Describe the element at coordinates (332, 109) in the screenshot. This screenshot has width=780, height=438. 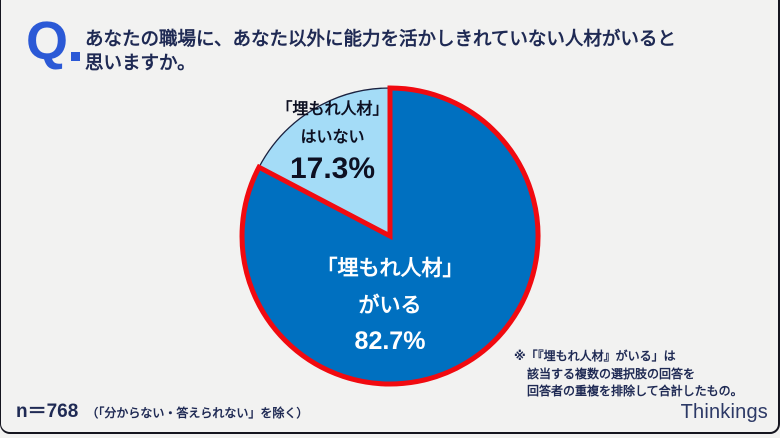
I see `label-no-buried-line-1: 「埋もれ人材」` at that location.